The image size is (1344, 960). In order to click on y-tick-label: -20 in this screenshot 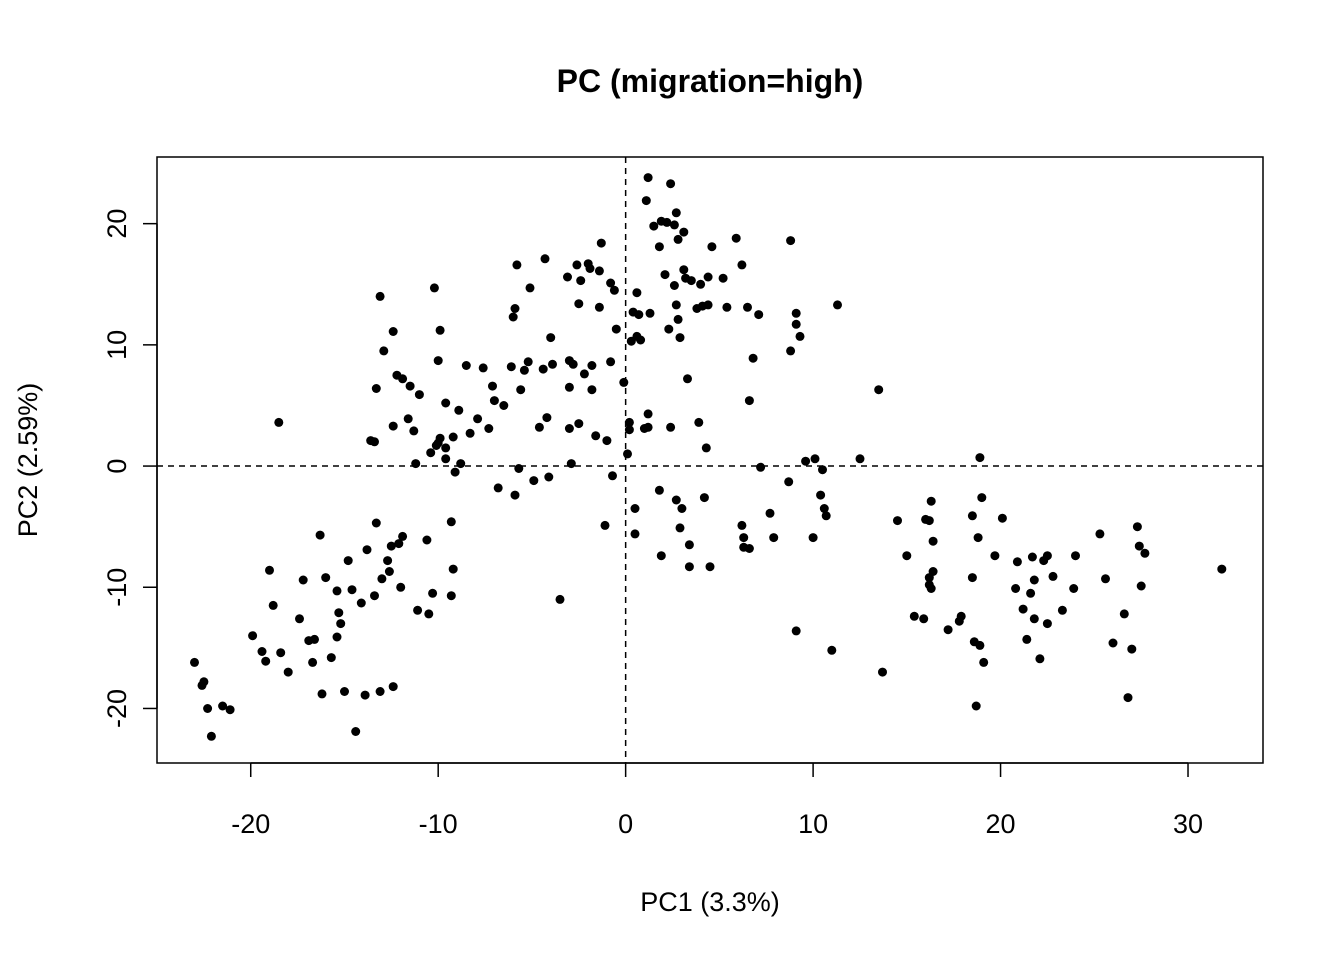, I will do `click(117, 708)`.